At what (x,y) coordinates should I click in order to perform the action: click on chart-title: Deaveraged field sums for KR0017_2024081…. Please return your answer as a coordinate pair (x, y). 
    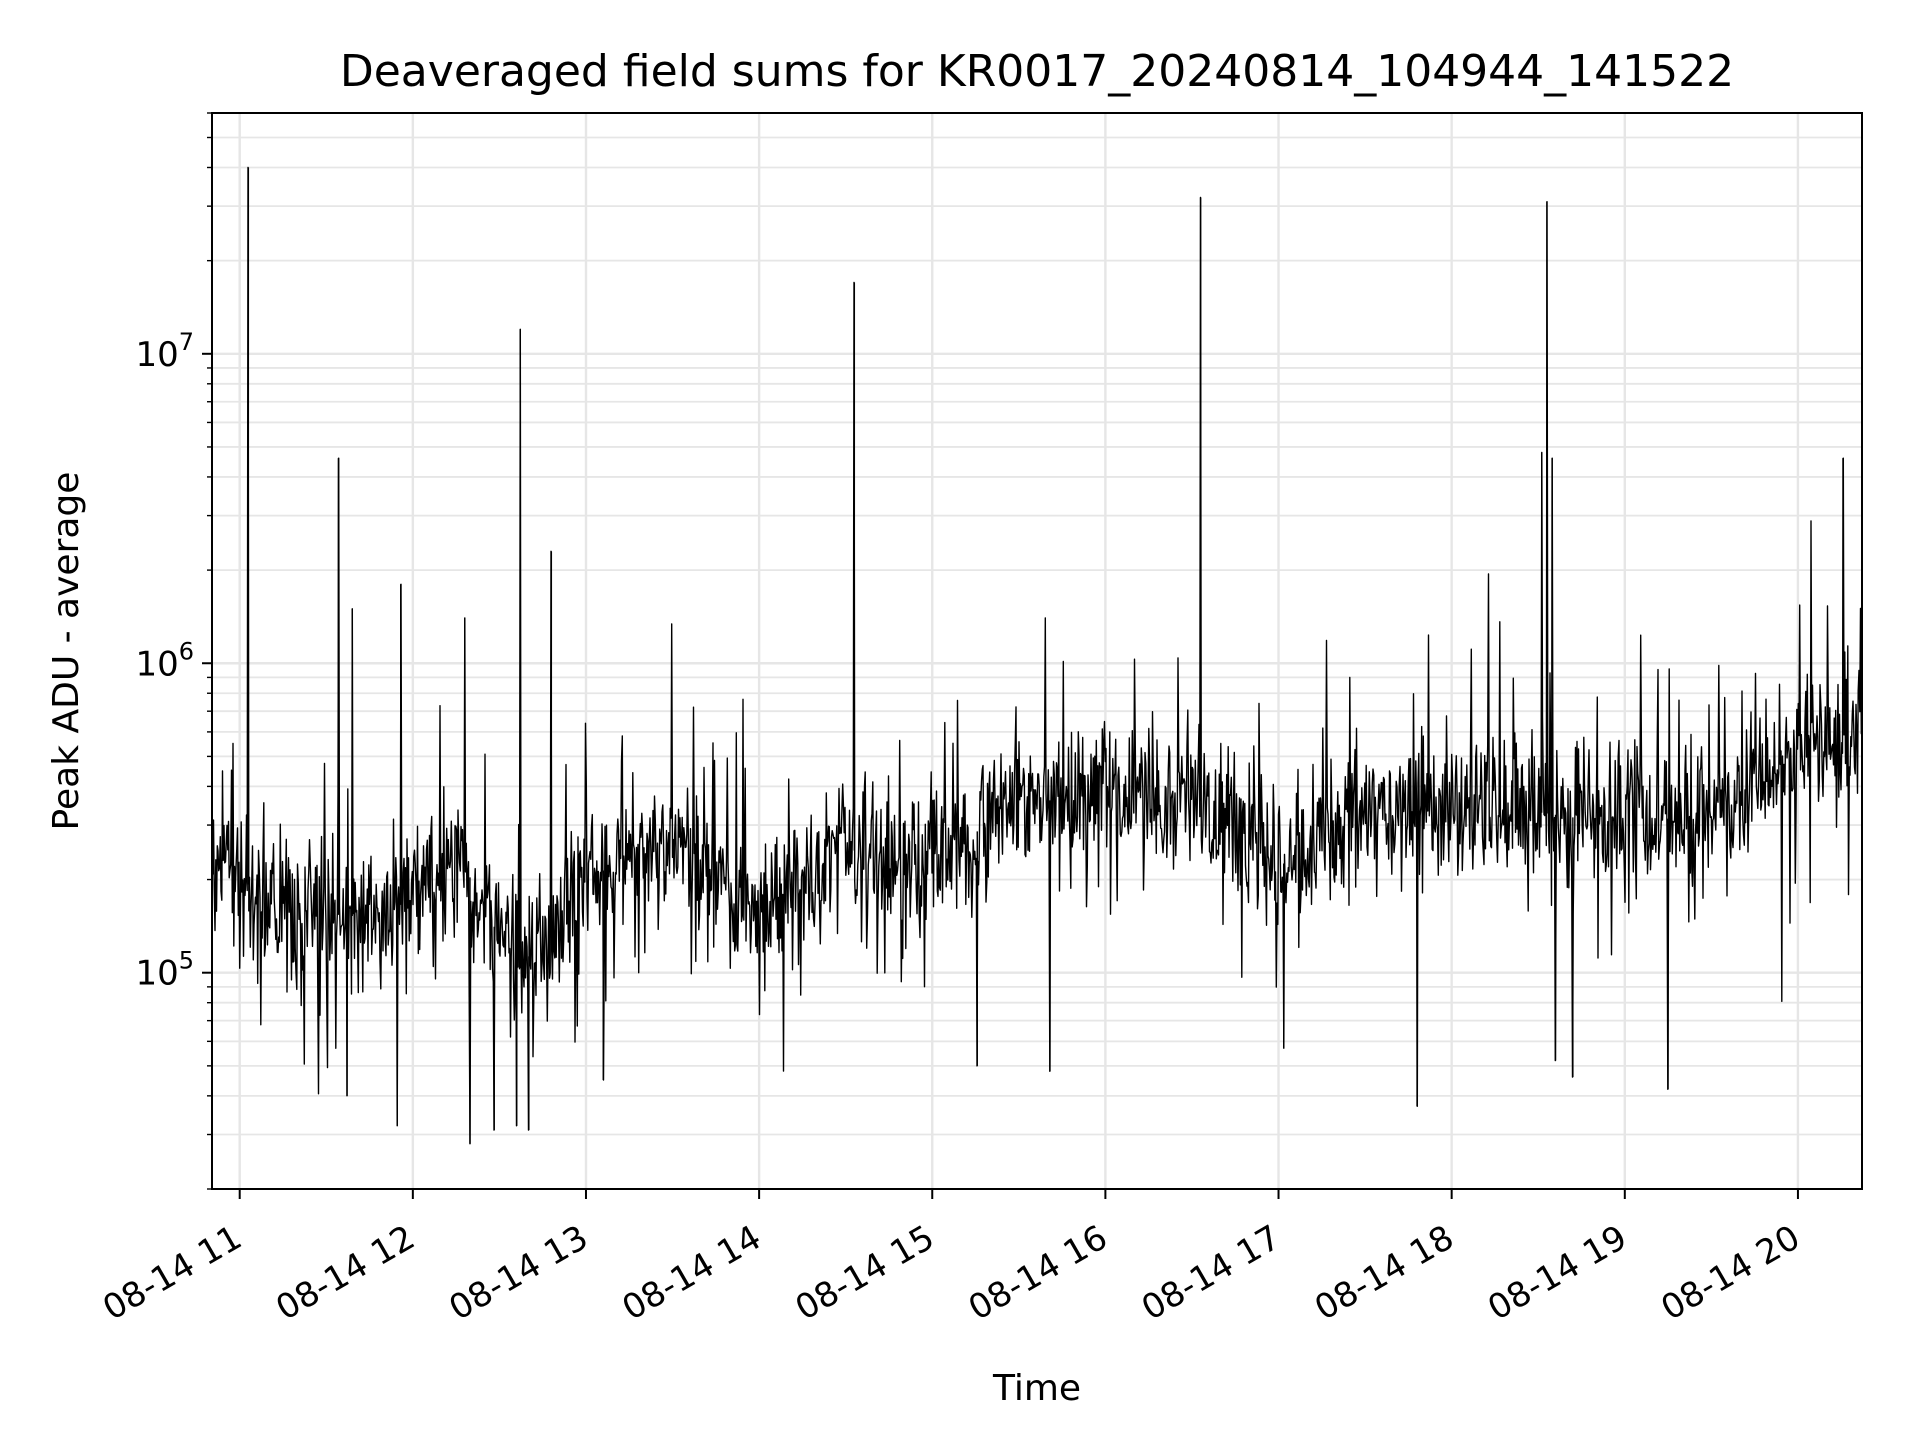
    Looking at the image, I should click on (1037, 71).